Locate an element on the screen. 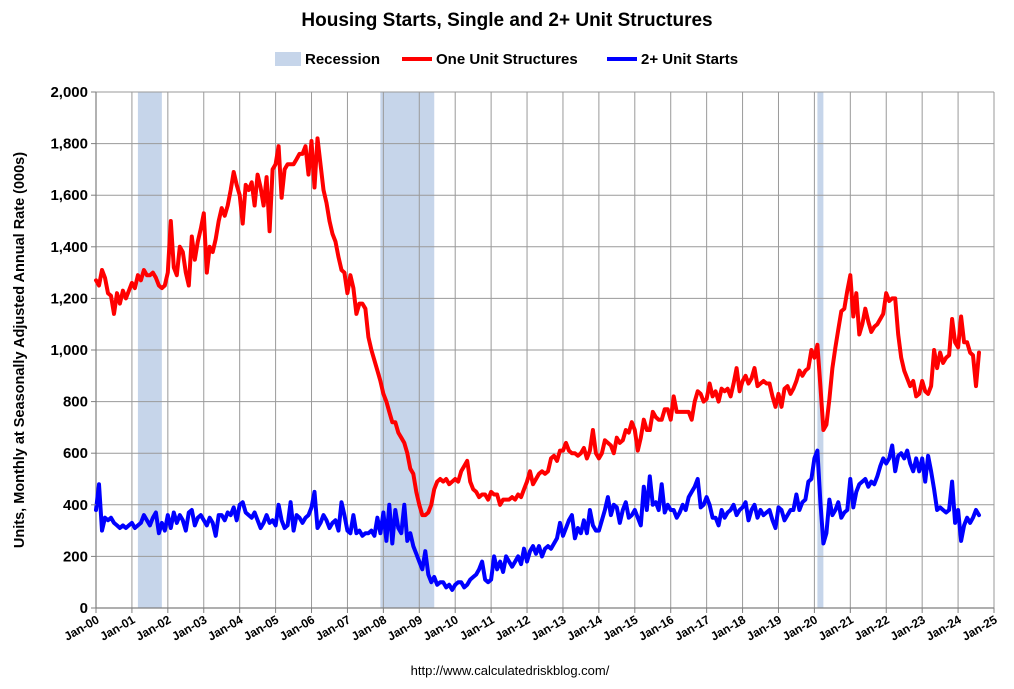  y-tick-label-7: 1,400 is located at coordinates (69, 247).